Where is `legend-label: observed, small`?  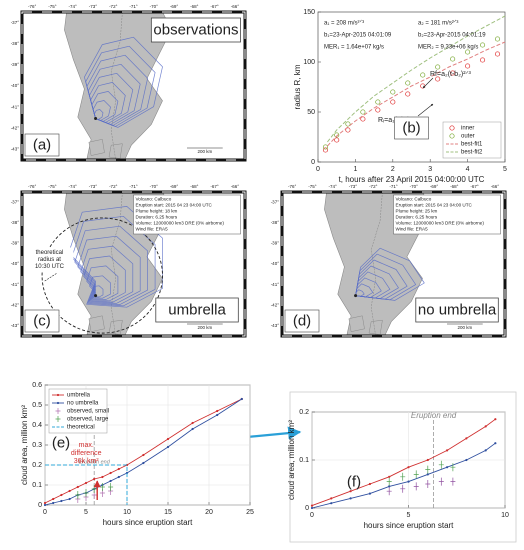
legend-label: observed, small is located at coordinates (88, 412).